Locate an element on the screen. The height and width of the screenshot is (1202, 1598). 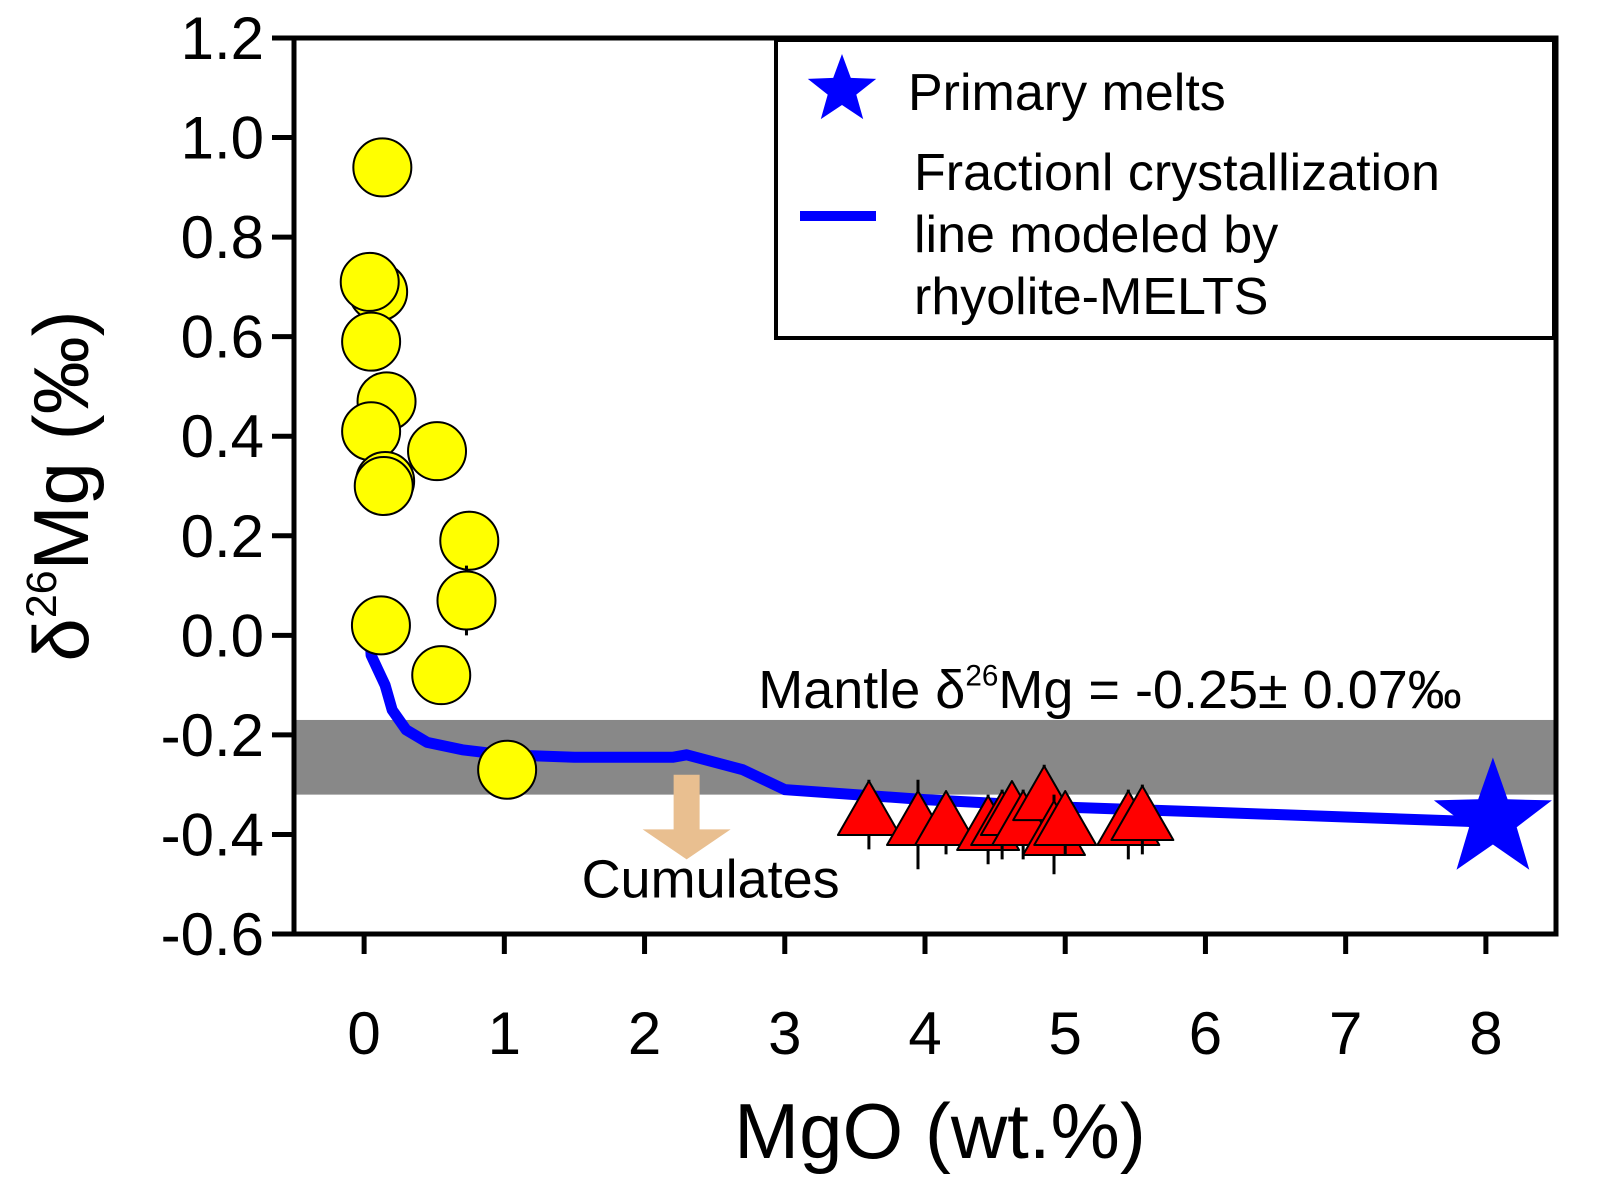
x-tick-label: 2 is located at coordinates (644, 1033).